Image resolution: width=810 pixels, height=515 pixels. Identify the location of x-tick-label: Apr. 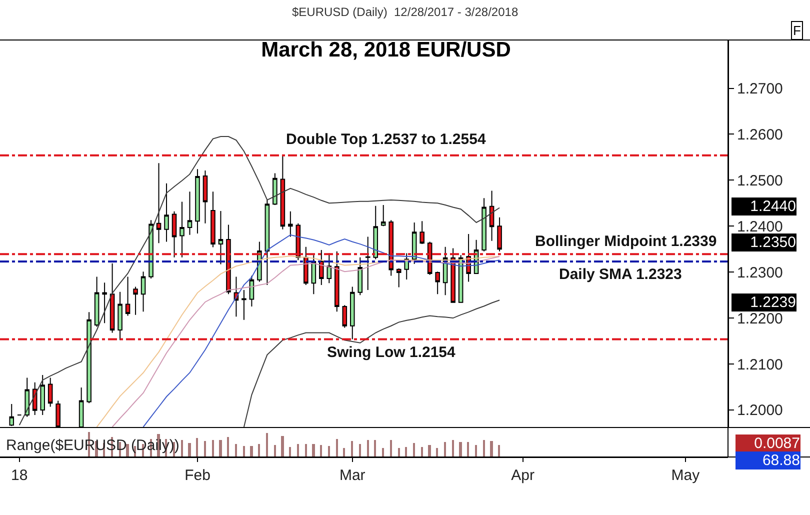
(522, 475).